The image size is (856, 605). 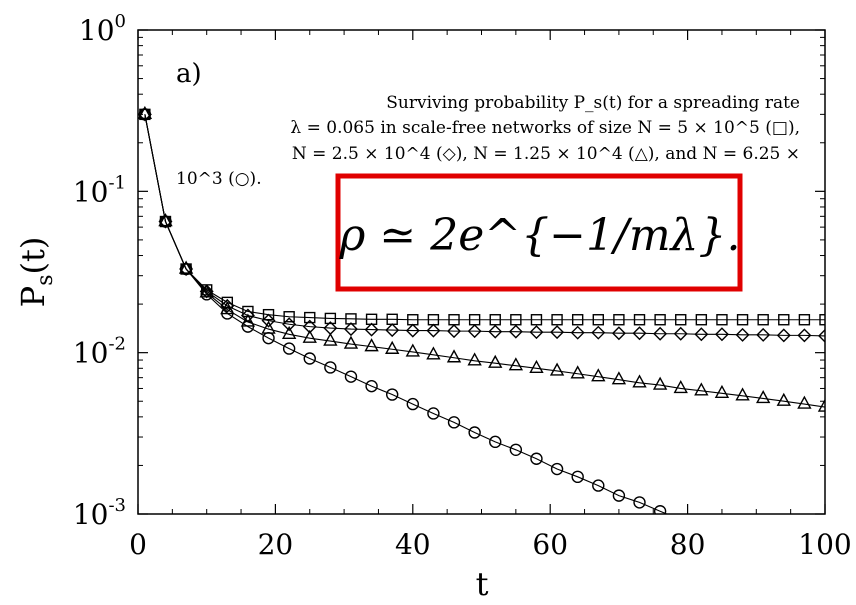 What do you see at coordinates (219, 179) in the screenshot?
I see `caption-line-4: 10^3 (○).` at bounding box center [219, 179].